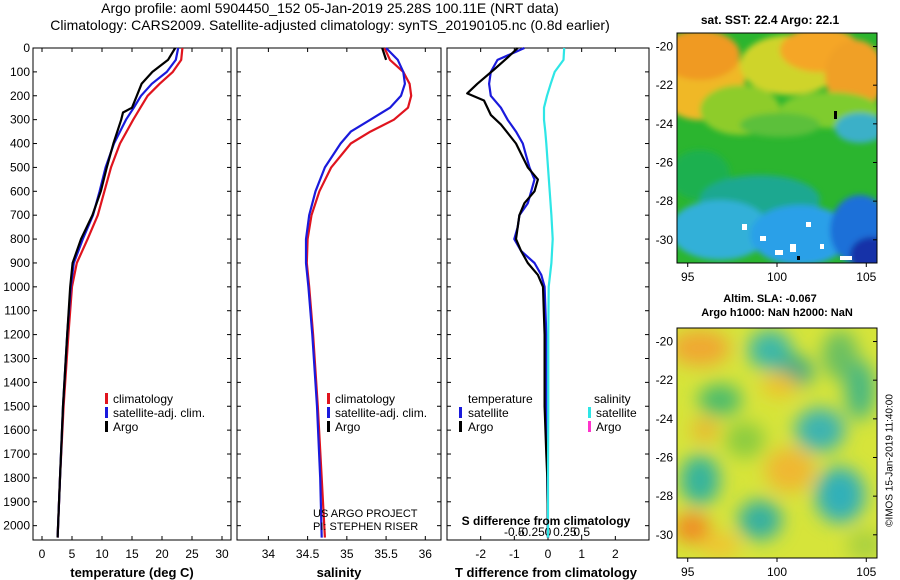  What do you see at coordinates (665, 419) in the screenshot?
I see `map-y-tick-label: -24` at bounding box center [665, 419].